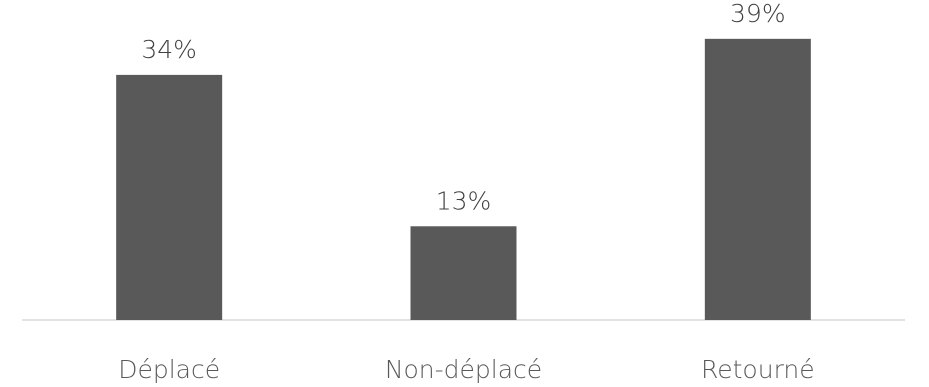 This screenshot has height=387, width=929. Describe the element at coordinates (758, 369) in the screenshot. I see `category-label-2: Retourné` at that location.